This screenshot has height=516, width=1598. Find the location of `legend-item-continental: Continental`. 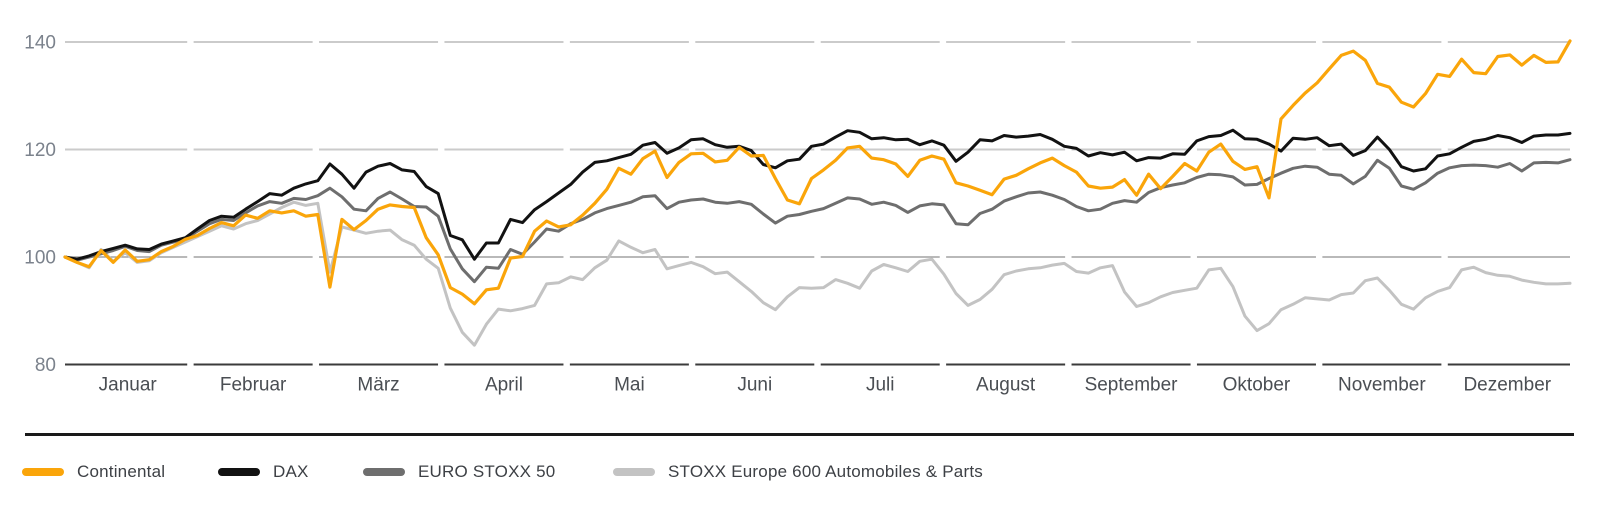

legend-item-continental: Continental is located at coordinates (93, 472).